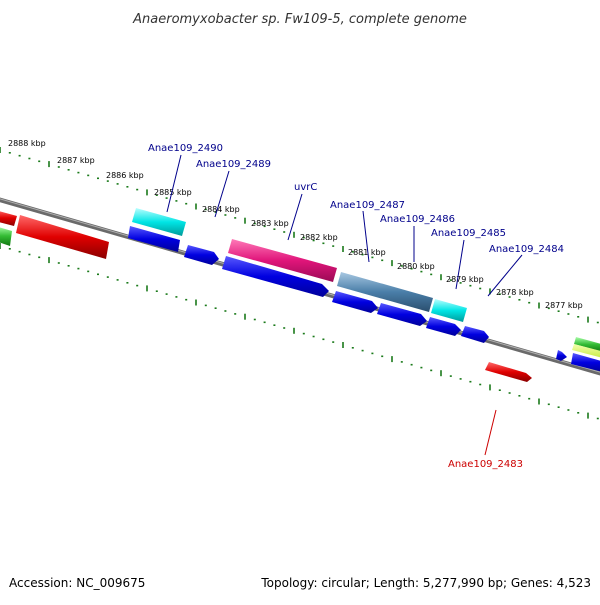 This screenshot has width=600, height=605. I want to click on gene-label: Anae109_2483, so click(485, 464).